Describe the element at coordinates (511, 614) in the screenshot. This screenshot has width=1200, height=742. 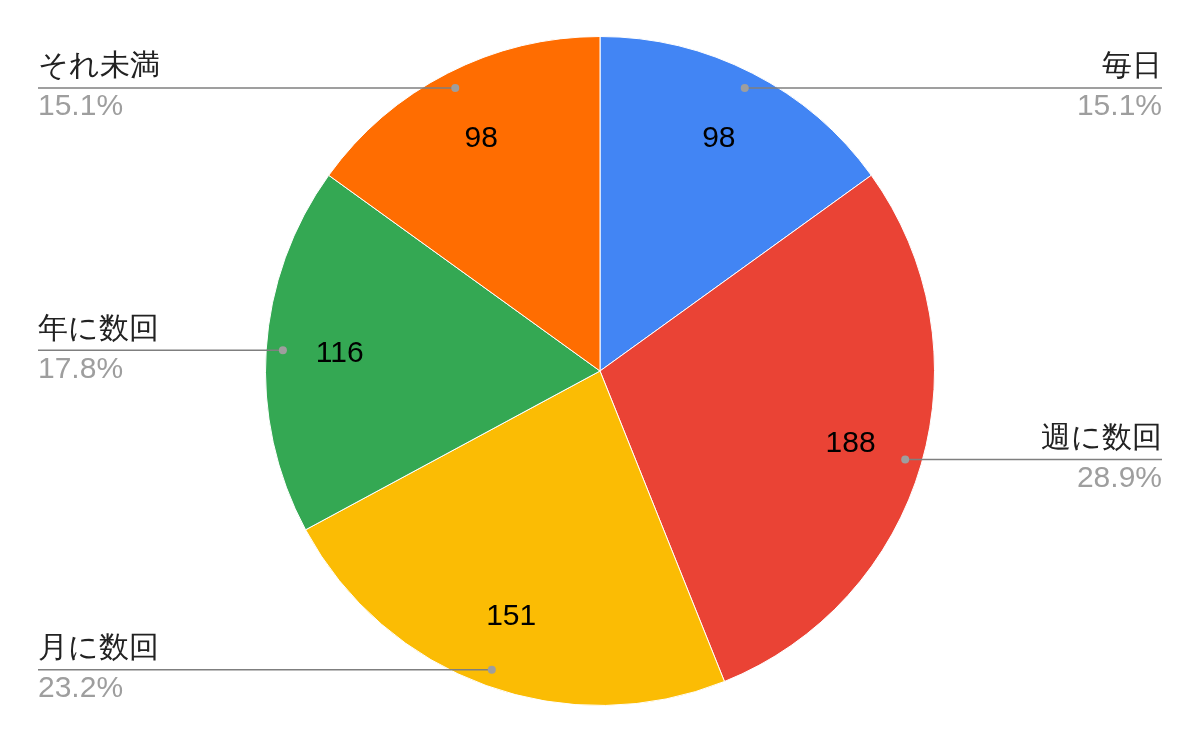
I see `data-label: 151` at that location.